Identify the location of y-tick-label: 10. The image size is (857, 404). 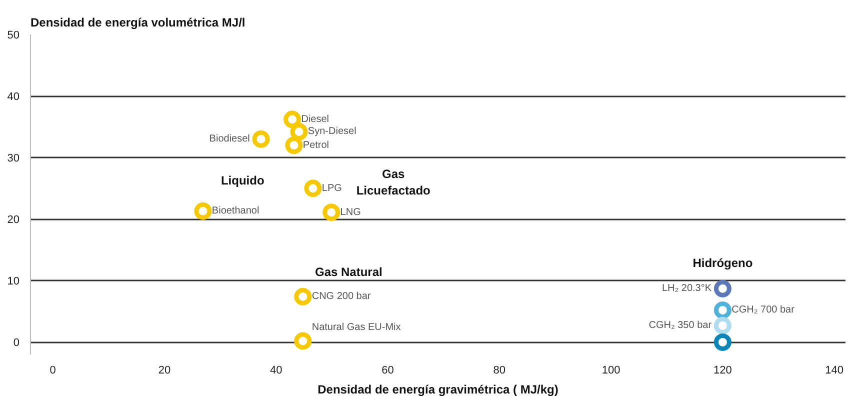
(13, 282).